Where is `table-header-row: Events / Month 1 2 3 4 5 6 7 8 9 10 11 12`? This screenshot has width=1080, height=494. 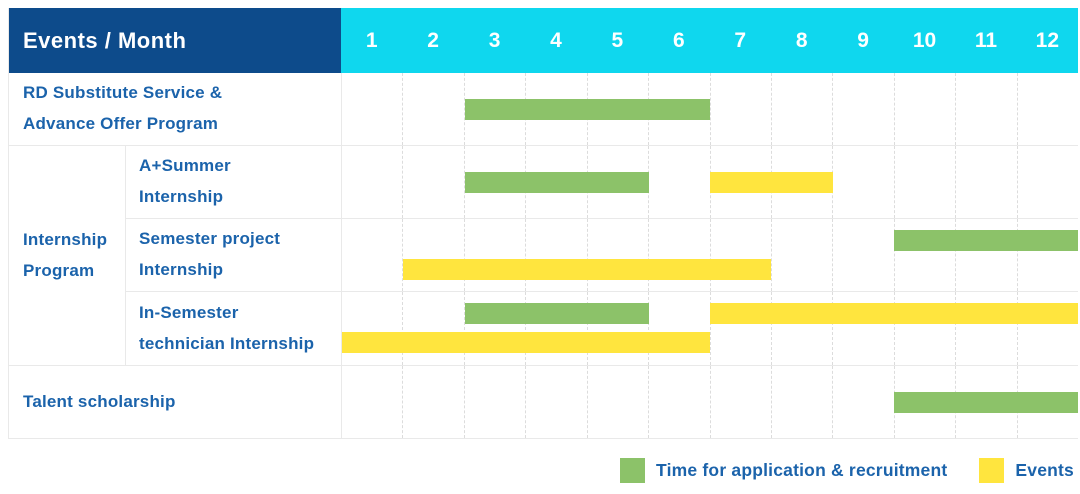
table-header-row: Events / Month 1 2 3 4 5 6 7 8 9 10 11 12 is located at coordinates (543, 40).